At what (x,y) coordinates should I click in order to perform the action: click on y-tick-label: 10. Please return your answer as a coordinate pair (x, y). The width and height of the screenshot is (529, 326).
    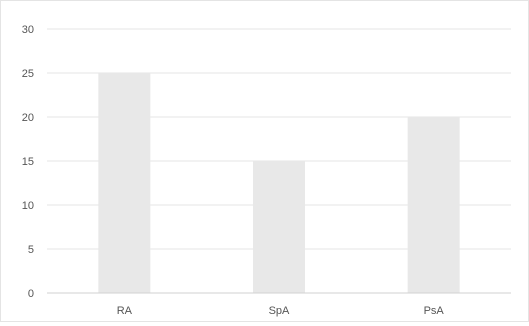
    Looking at the image, I should click on (28, 206).